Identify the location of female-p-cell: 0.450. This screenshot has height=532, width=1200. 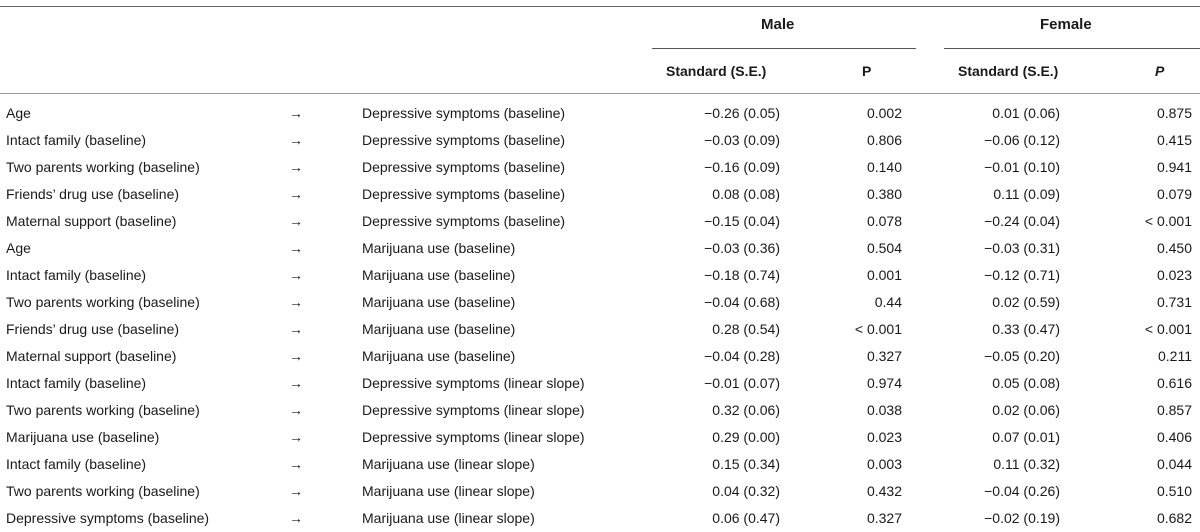
(1174, 248).